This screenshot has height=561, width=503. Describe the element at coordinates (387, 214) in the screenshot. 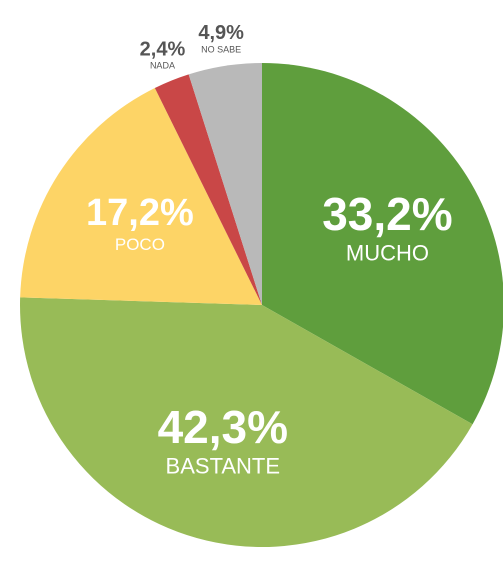

I see `value-label: 33,2%` at that location.